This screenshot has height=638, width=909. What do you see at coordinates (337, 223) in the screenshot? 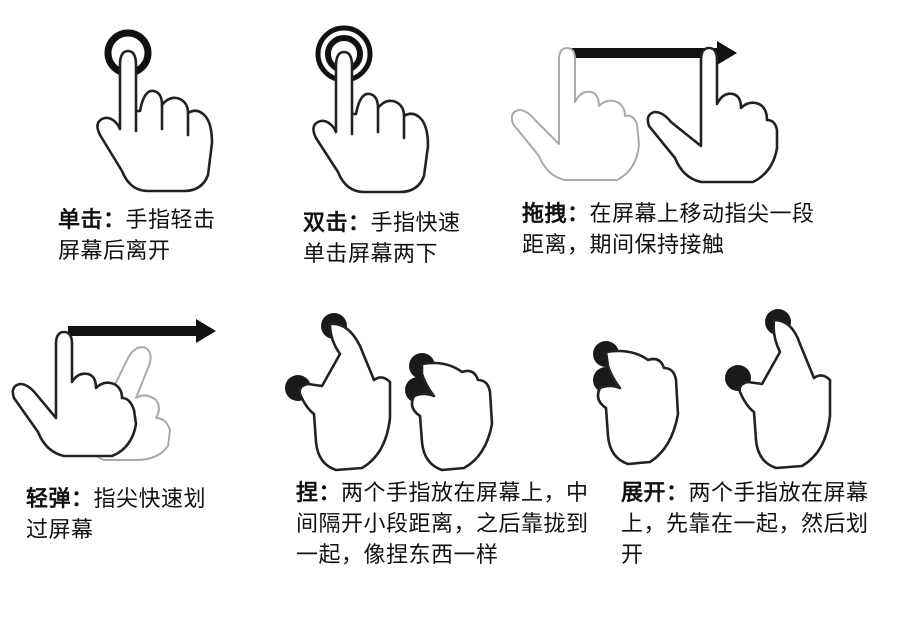
I see `double-tap-term: 双击：` at bounding box center [337, 223].